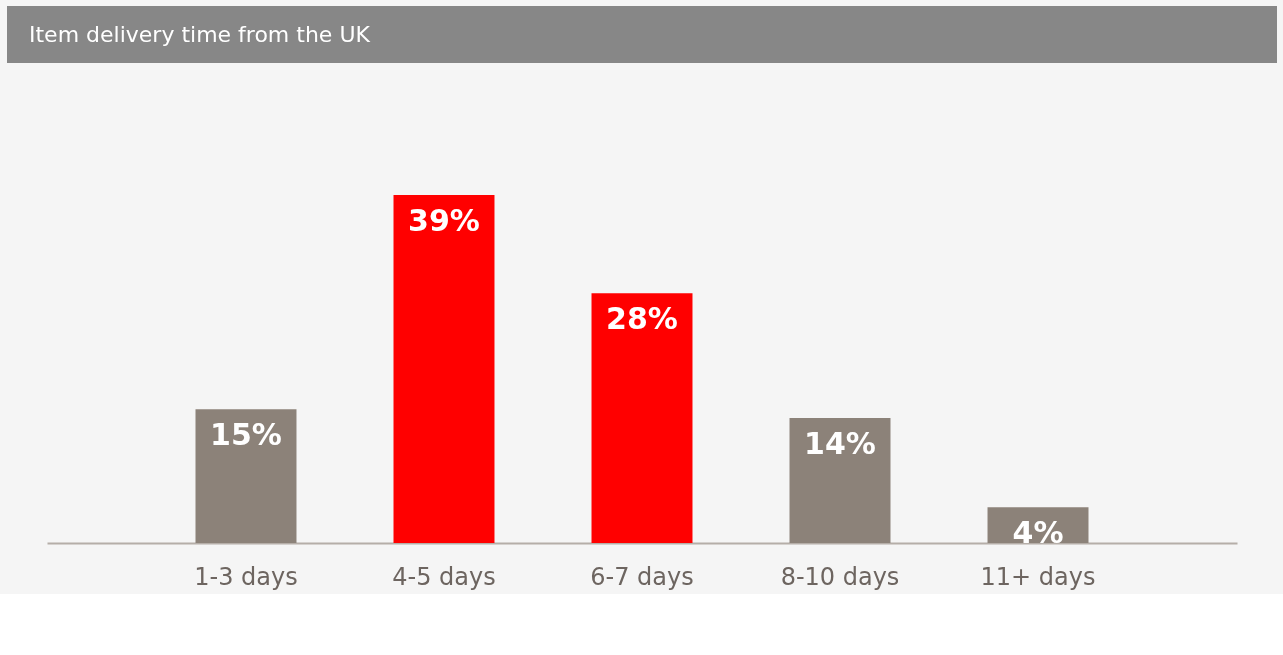  I want to click on chart-title: Item delivery time from the UK, so click(200, 34).